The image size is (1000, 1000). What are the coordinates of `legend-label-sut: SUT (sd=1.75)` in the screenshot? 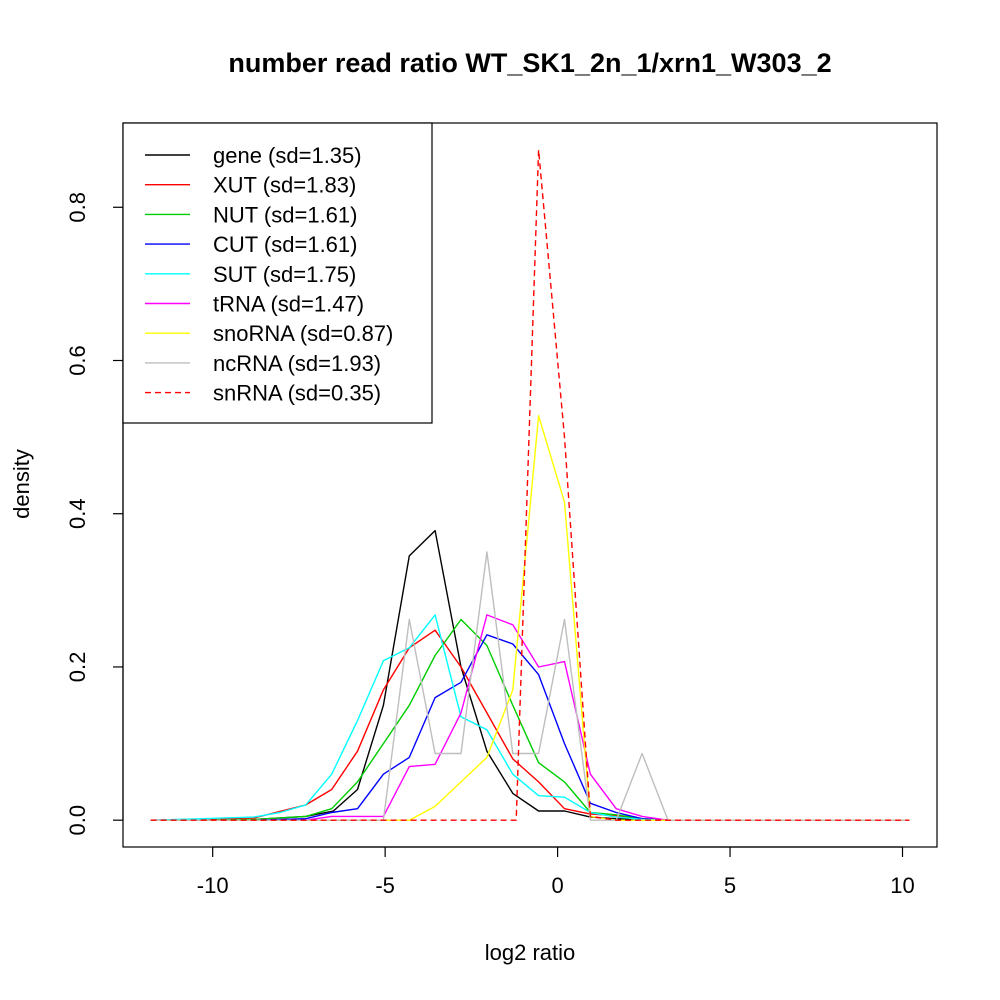 It's located at (284, 274).